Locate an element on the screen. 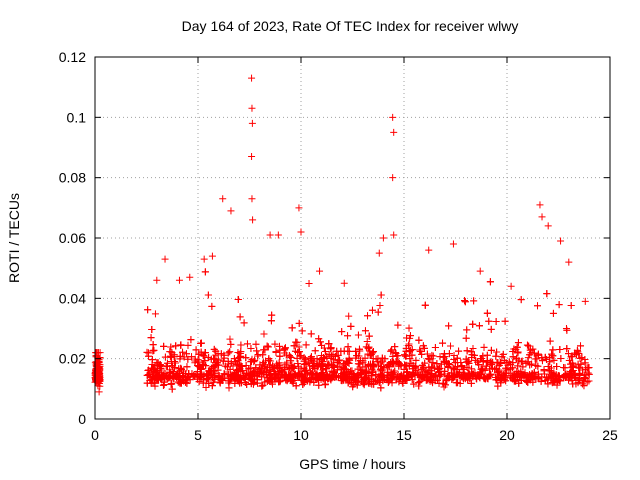 This screenshot has height=480, width=640. y-tick-label: 0.04 is located at coordinates (72, 298).